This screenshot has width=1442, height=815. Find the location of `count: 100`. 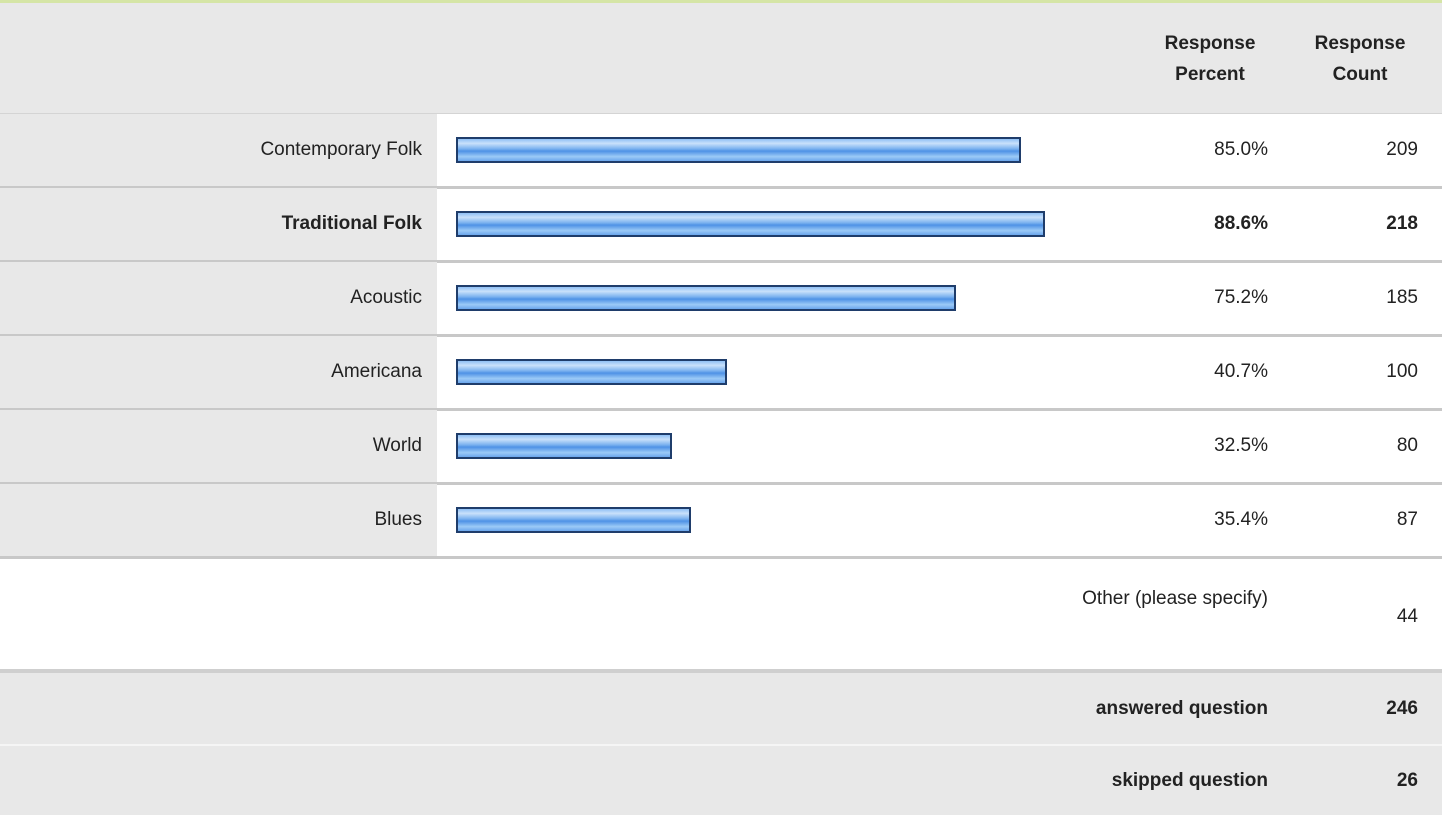

count: 100 is located at coordinates (1402, 371).